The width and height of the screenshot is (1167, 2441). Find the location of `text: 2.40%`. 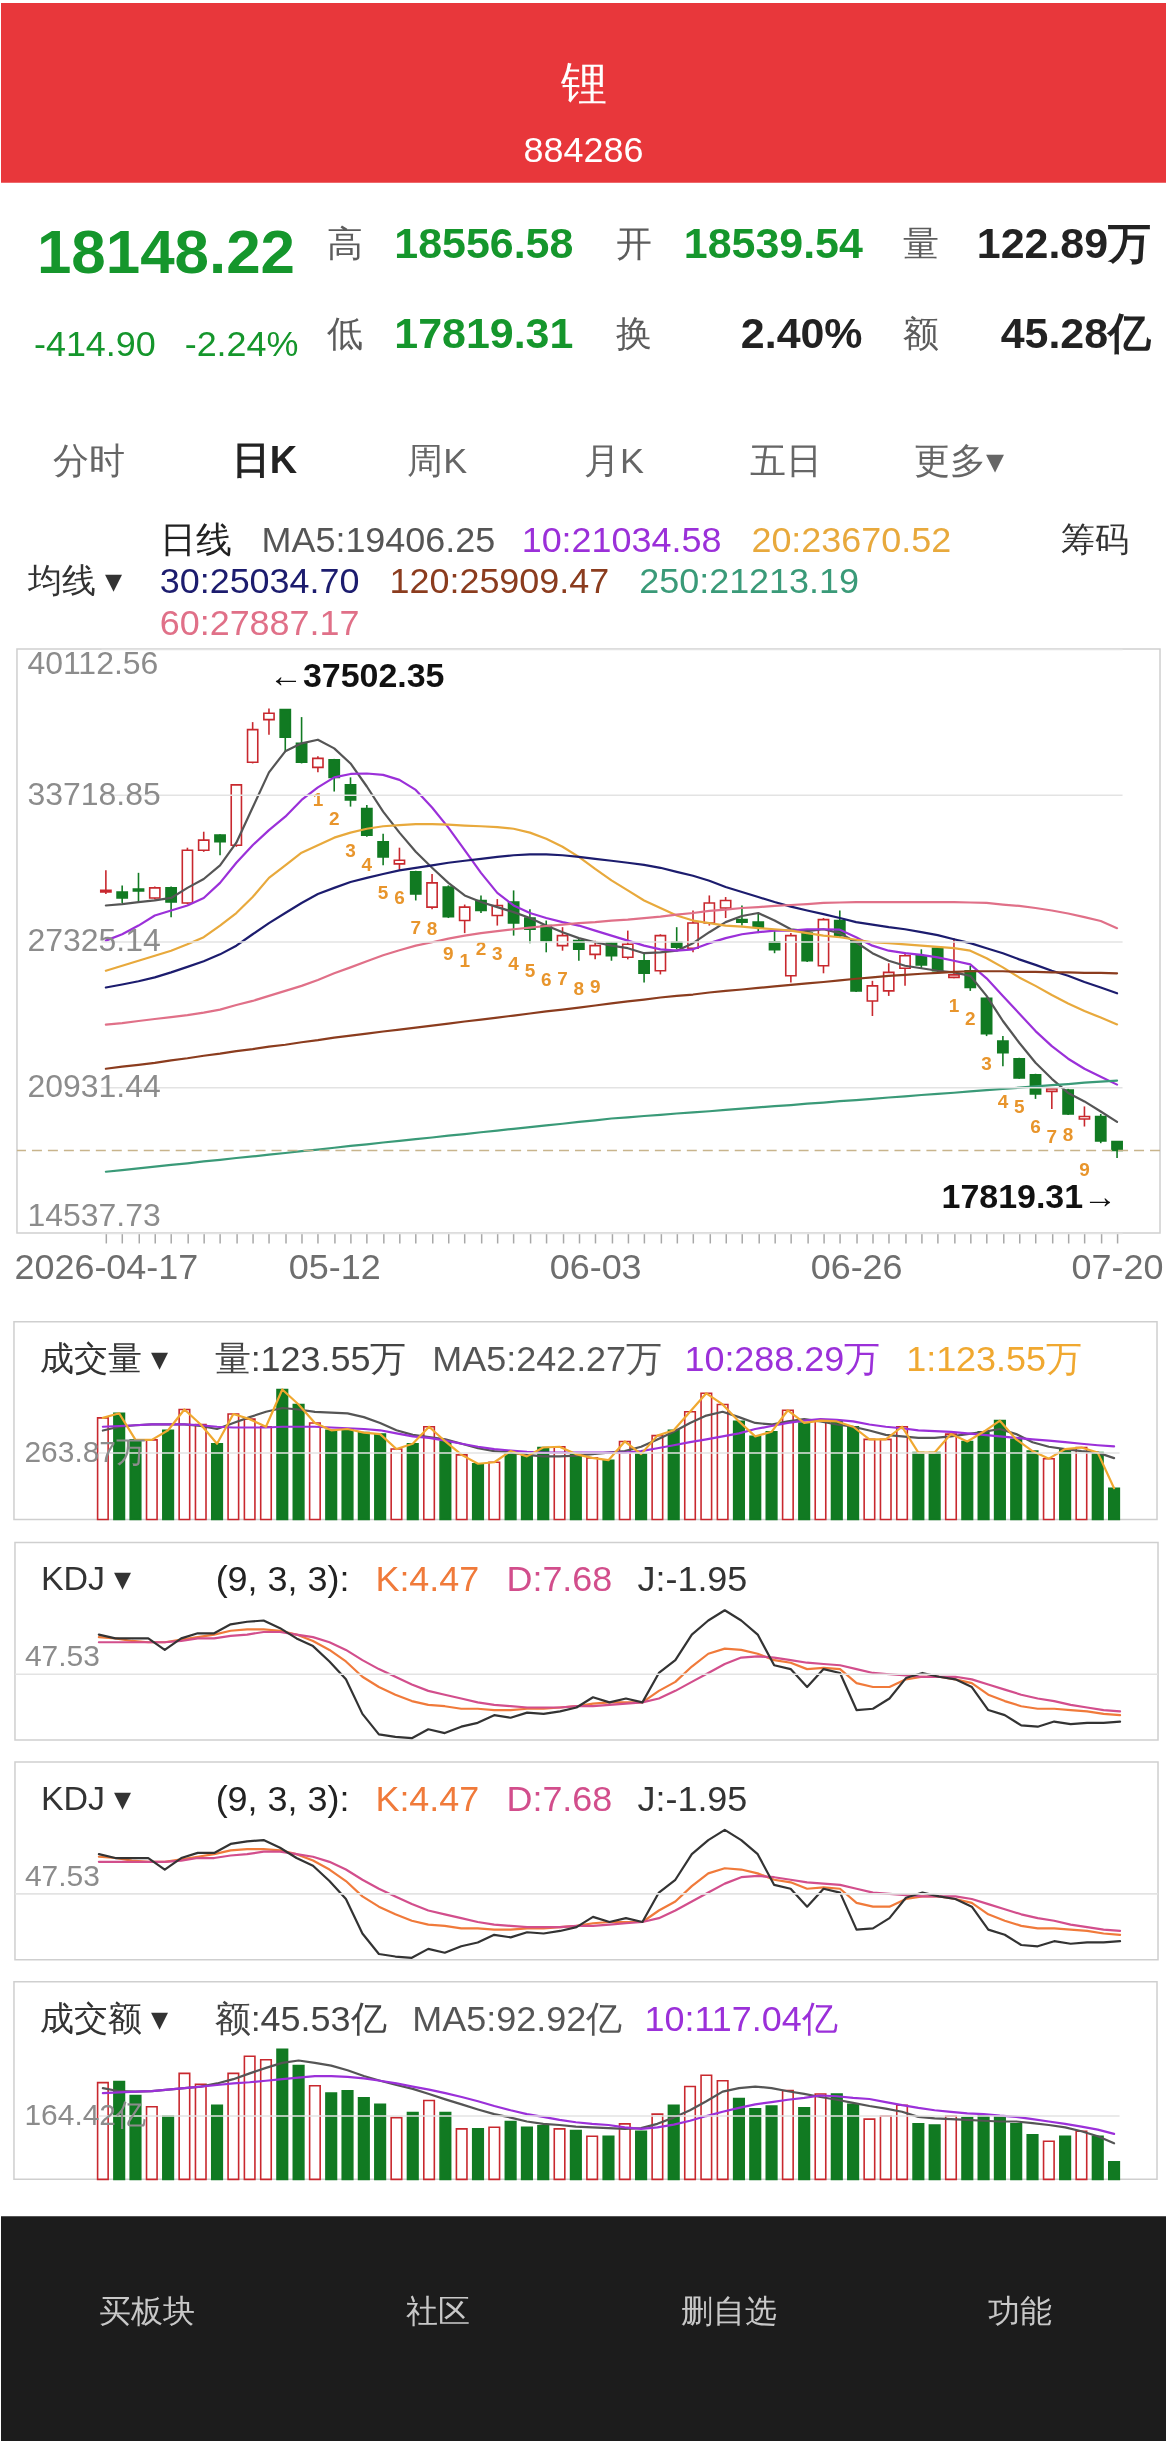

text: 2.40% is located at coordinates (801, 332).